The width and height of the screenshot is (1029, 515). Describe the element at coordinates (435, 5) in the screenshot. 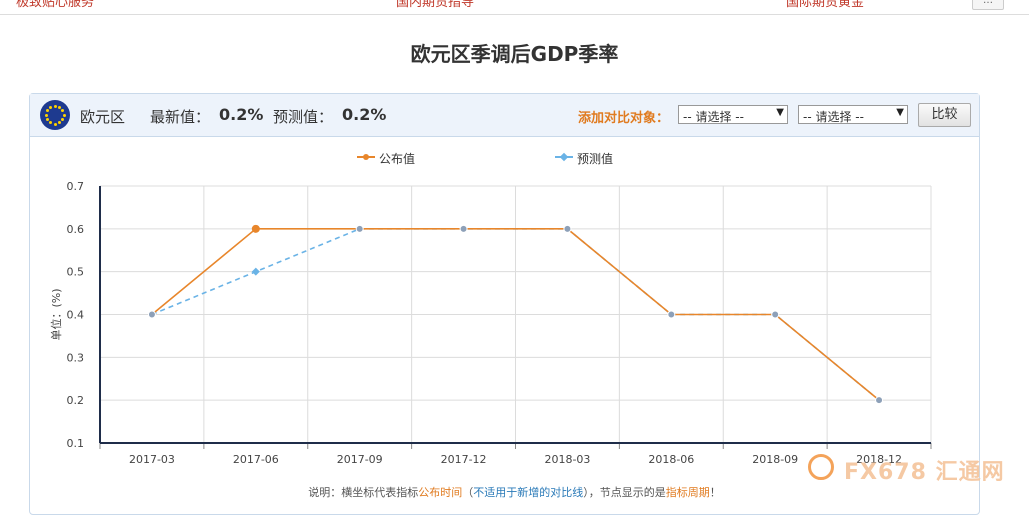

I see `nav-link-2: 国内期货指导` at that location.